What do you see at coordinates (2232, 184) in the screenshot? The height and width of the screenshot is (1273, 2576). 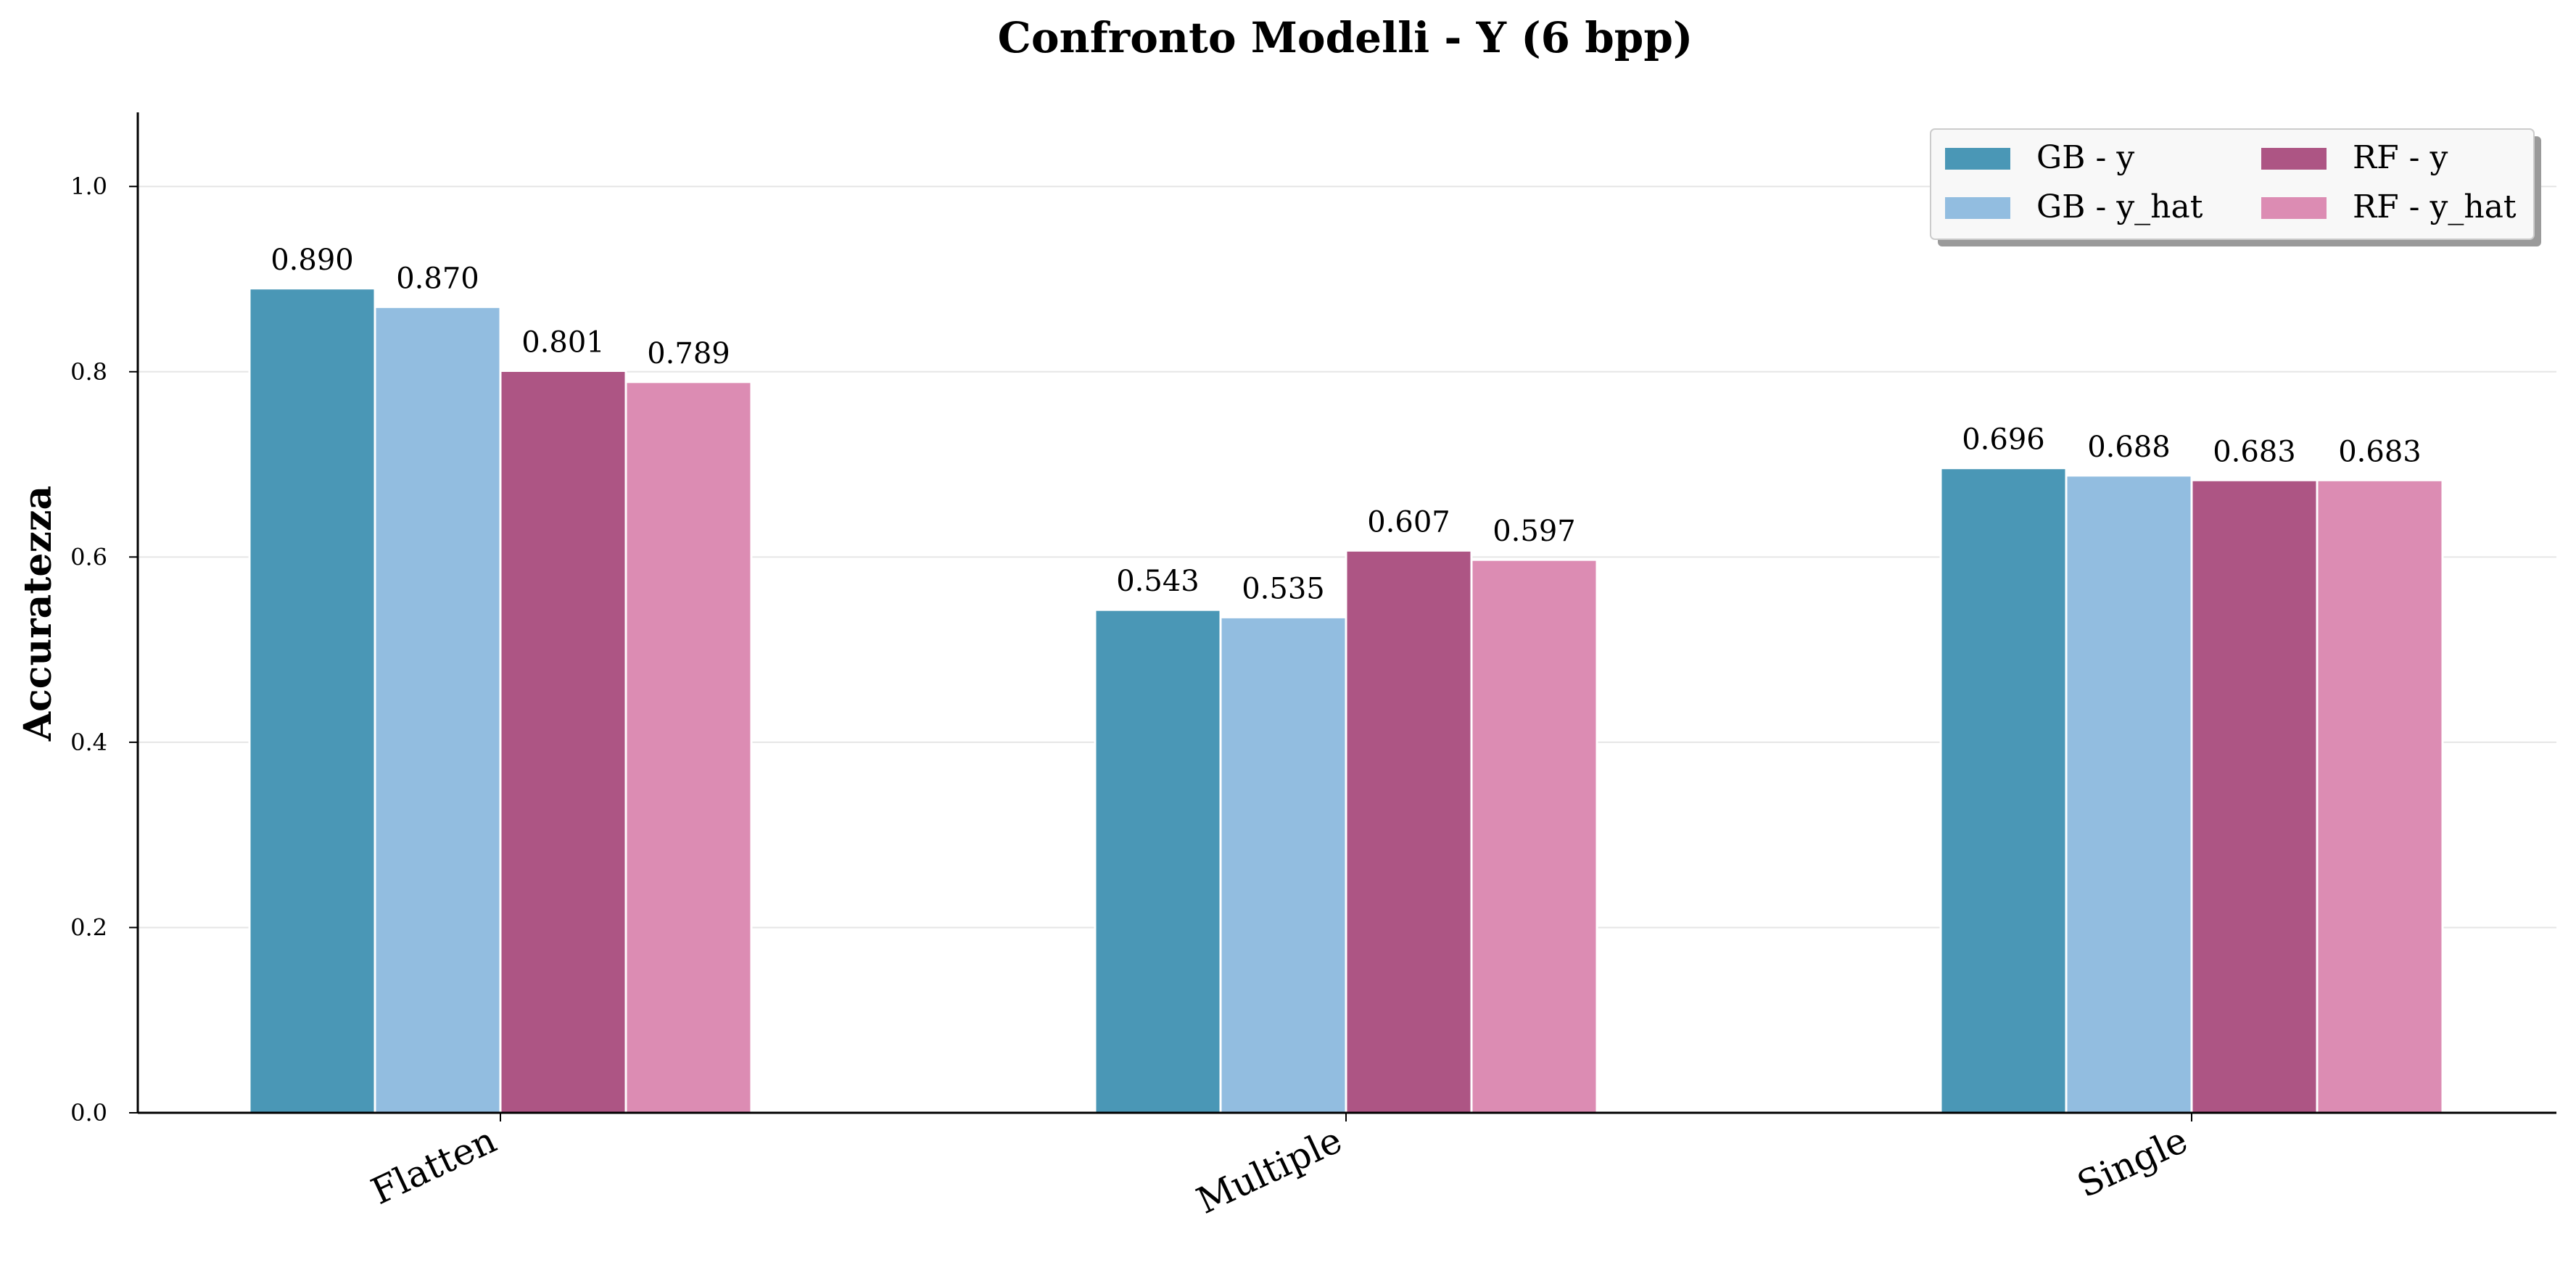 I see `legend-box` at bounding box center [2232, 184].